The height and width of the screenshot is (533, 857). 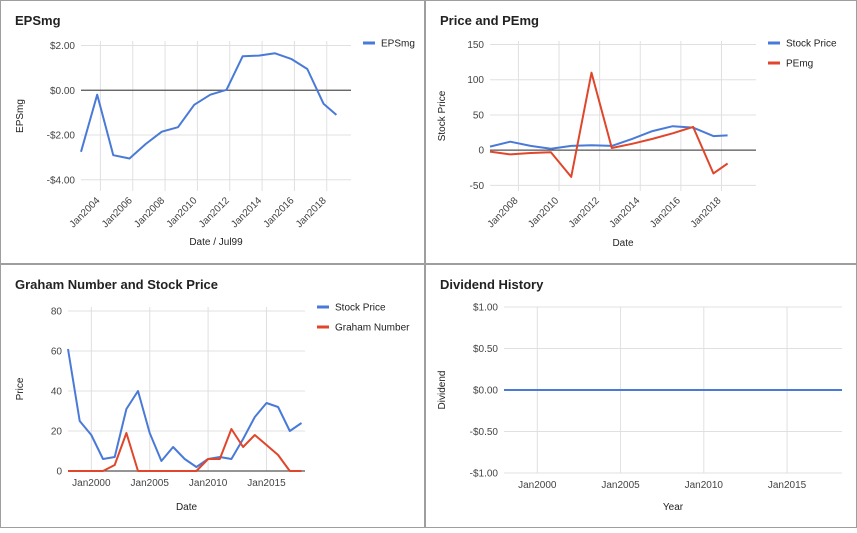 I want to click on graham-x-tick-label: Jan2015, so click(x=266, y=483).